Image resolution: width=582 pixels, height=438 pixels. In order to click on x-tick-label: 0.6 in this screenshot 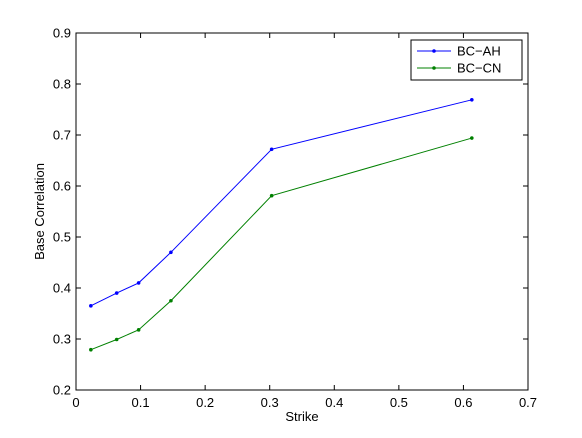, I will do `click(463, 402)`.